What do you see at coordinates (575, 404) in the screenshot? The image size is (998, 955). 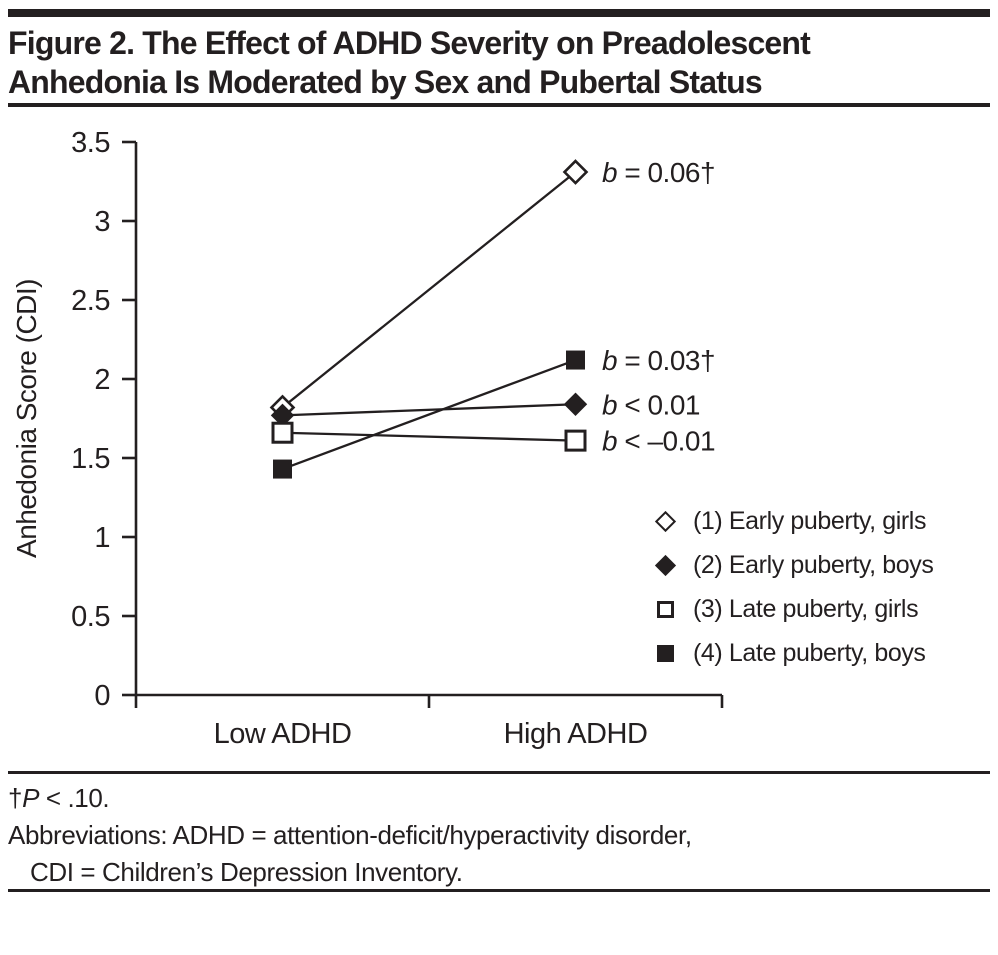 I see `diamond-filled-marker` at bounding box center [575, 404].